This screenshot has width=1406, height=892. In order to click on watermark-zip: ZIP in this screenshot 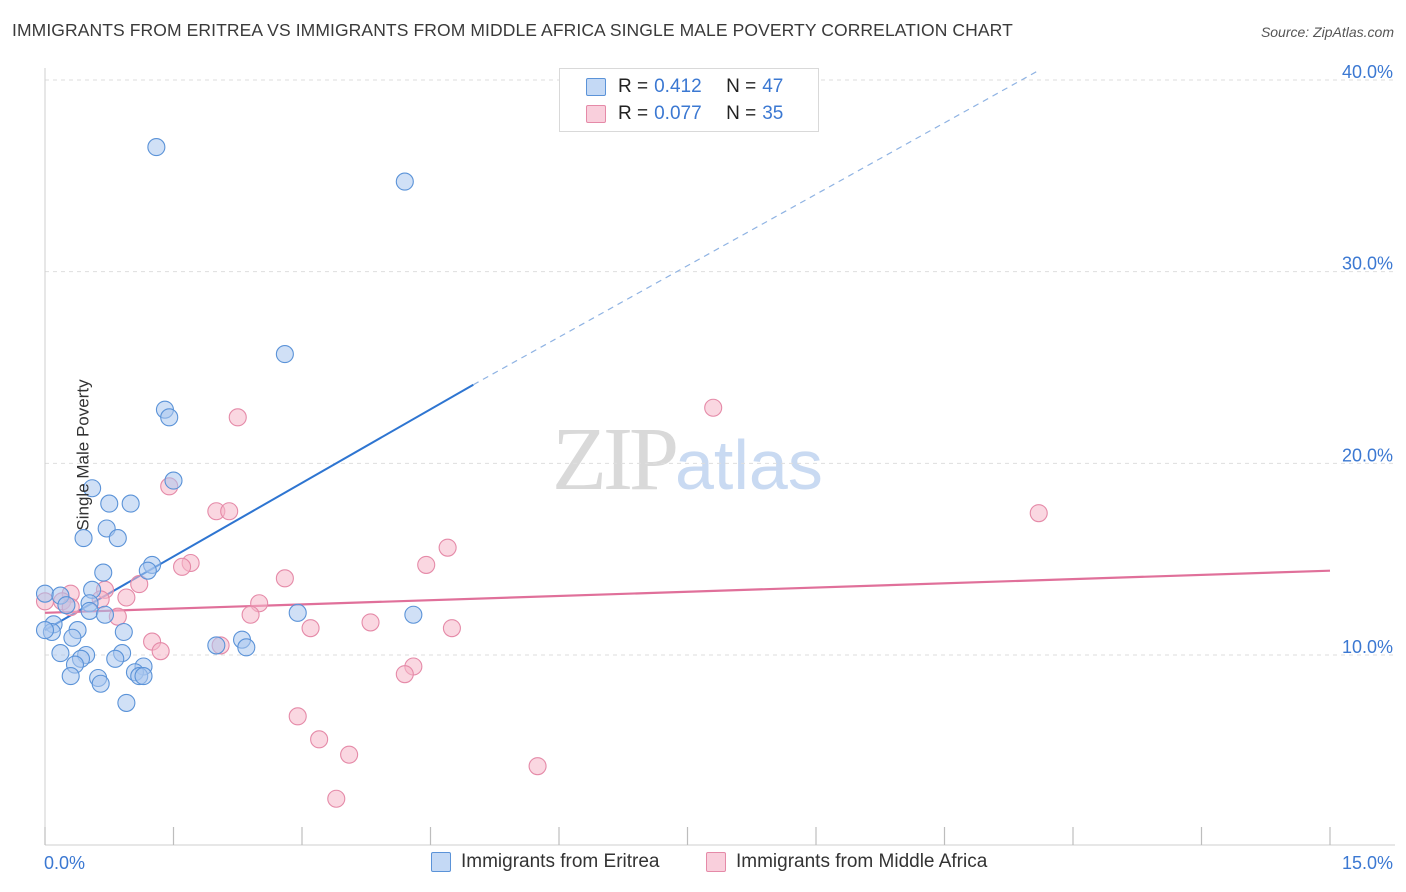, I will do `click(615, 459)`.